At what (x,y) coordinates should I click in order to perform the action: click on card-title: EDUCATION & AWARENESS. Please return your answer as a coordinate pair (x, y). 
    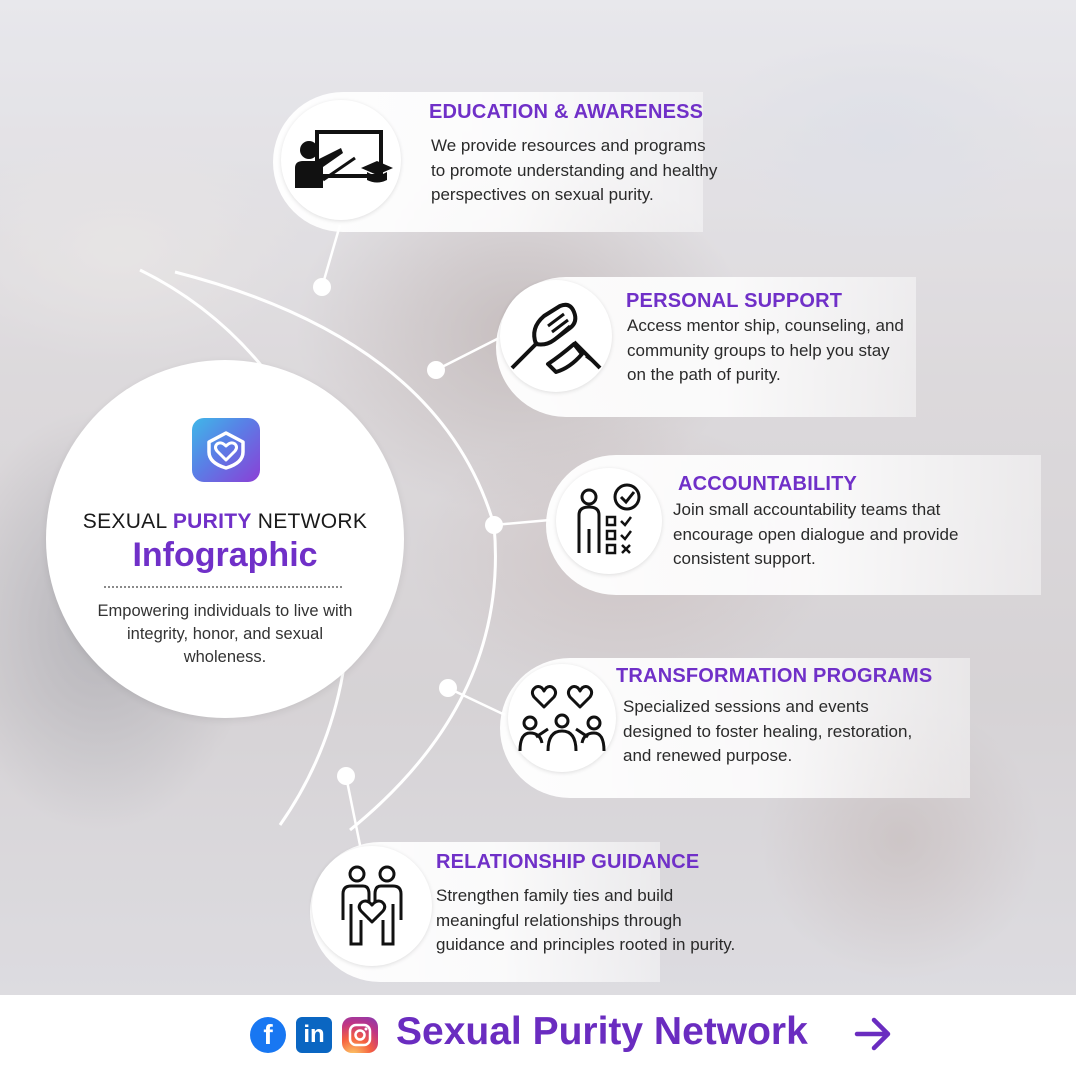
    Looking at the image, I should click on (566, 112).